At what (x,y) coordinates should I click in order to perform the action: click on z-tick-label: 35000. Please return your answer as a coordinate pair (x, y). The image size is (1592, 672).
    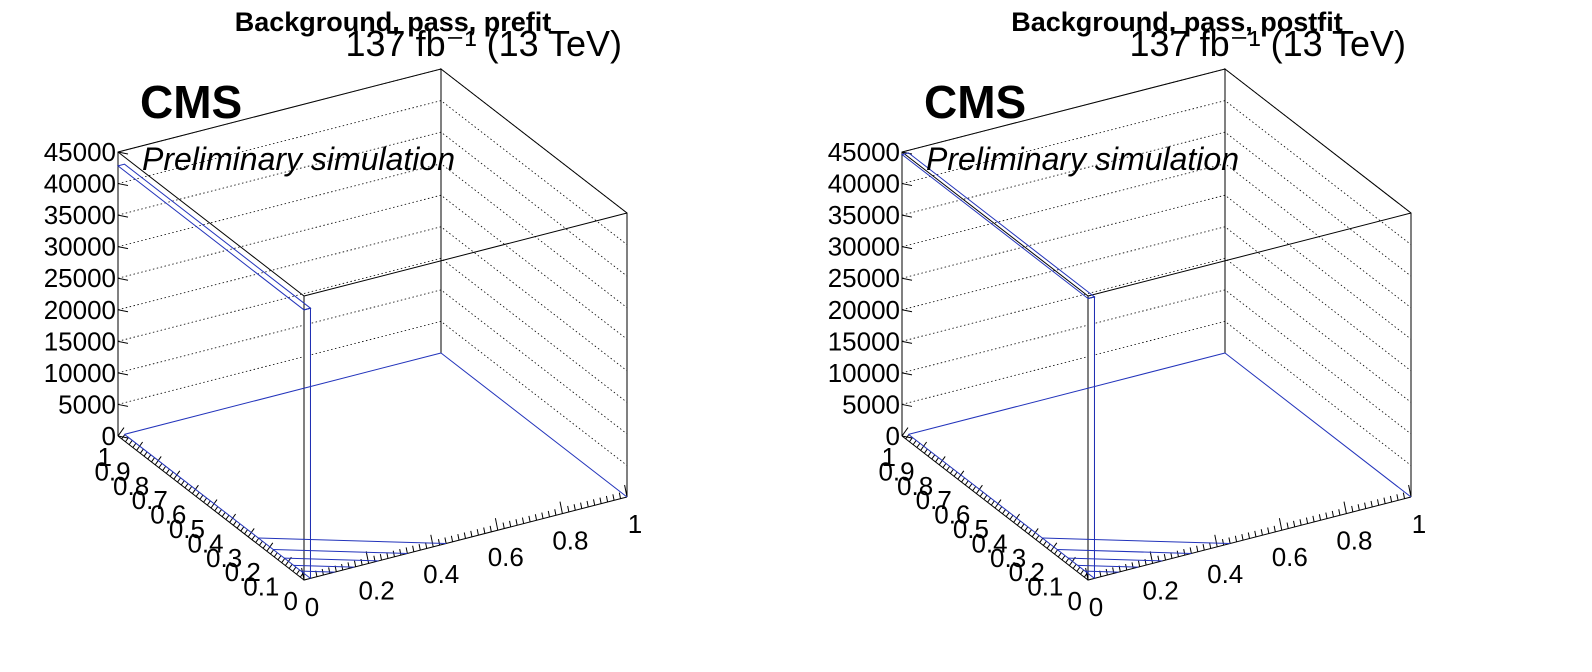
    Looking at the image, I should click on (80, 215).